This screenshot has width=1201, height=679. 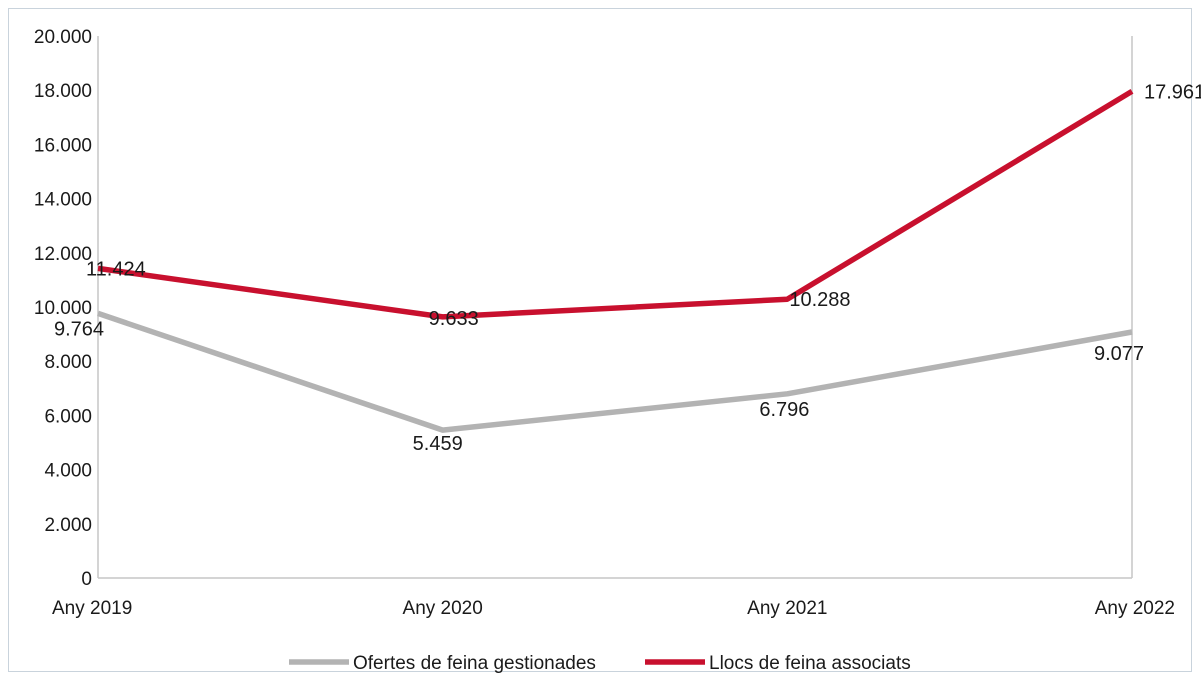 What do you see at coordinates (63, 254) in the screenshot?
I see `y-tick-label: 12.000` at bounding box center [63, 254].